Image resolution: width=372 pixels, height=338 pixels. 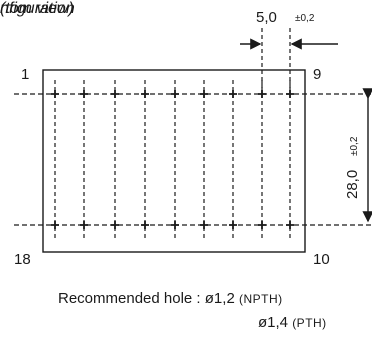 I want to click on subtitle-text: tom view), so click(x=39, y=8).